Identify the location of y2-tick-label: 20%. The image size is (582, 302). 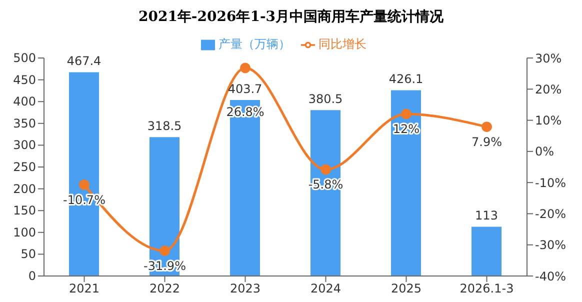
(548, 89).